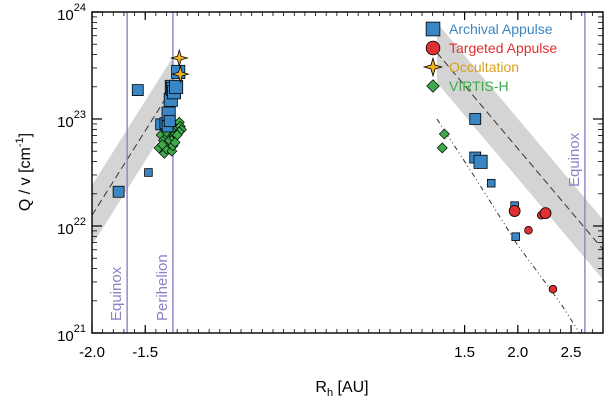 The width and height of the screenshot is (604, 404). Describe the element at coordinates (479, 86) in the screenshot. I see `legend-label-virtis-h: VIRTIS-H` at that location.